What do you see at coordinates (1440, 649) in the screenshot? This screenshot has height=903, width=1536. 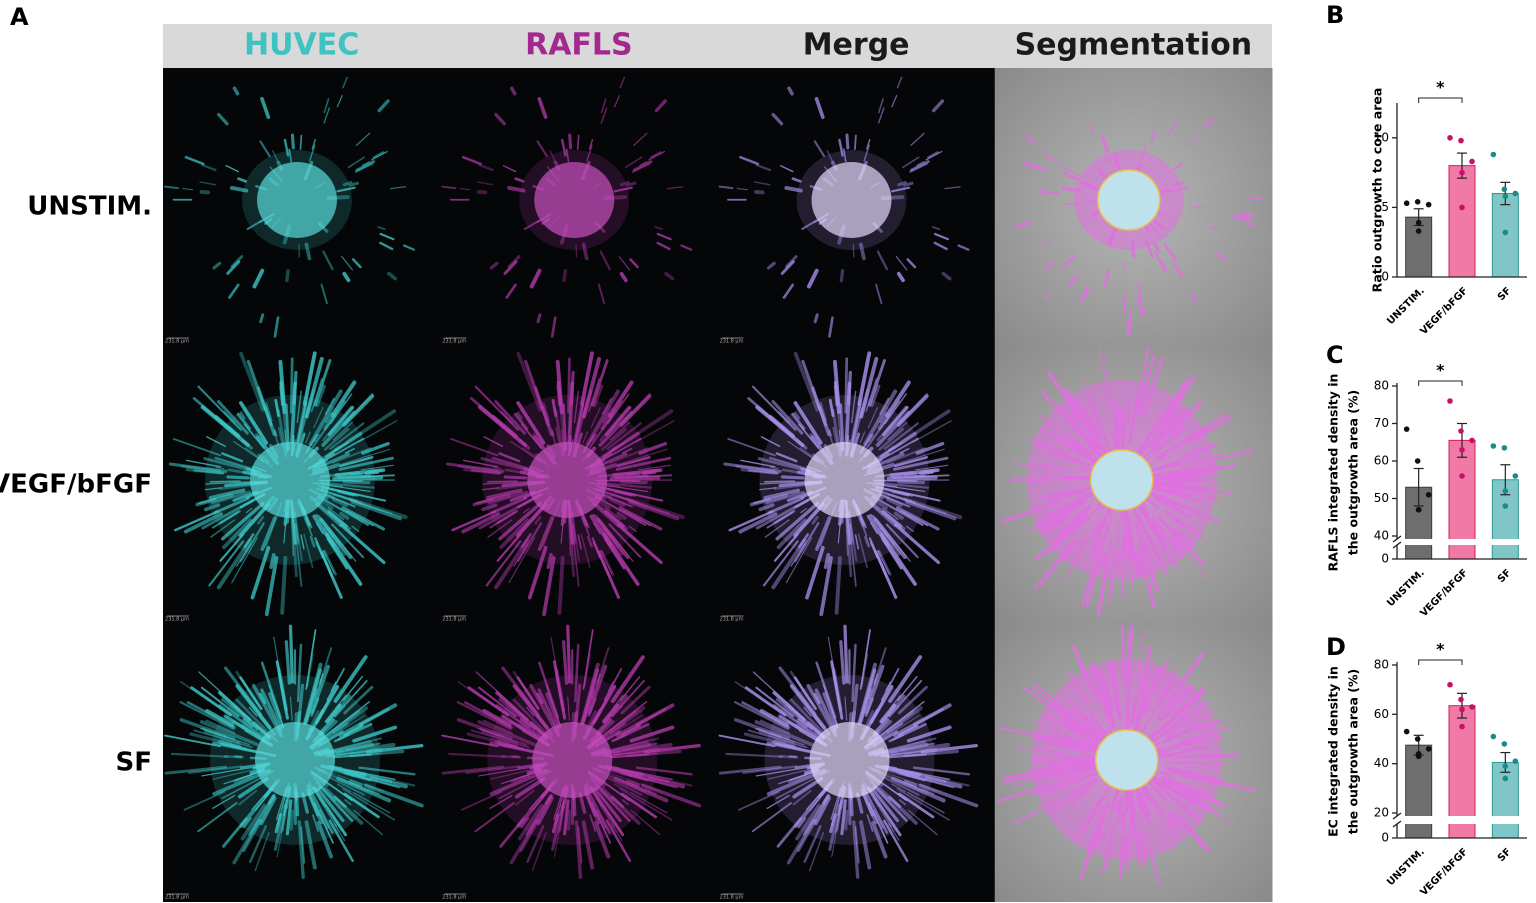 I see `significance-star: *` at bounding box center [1440, 649].